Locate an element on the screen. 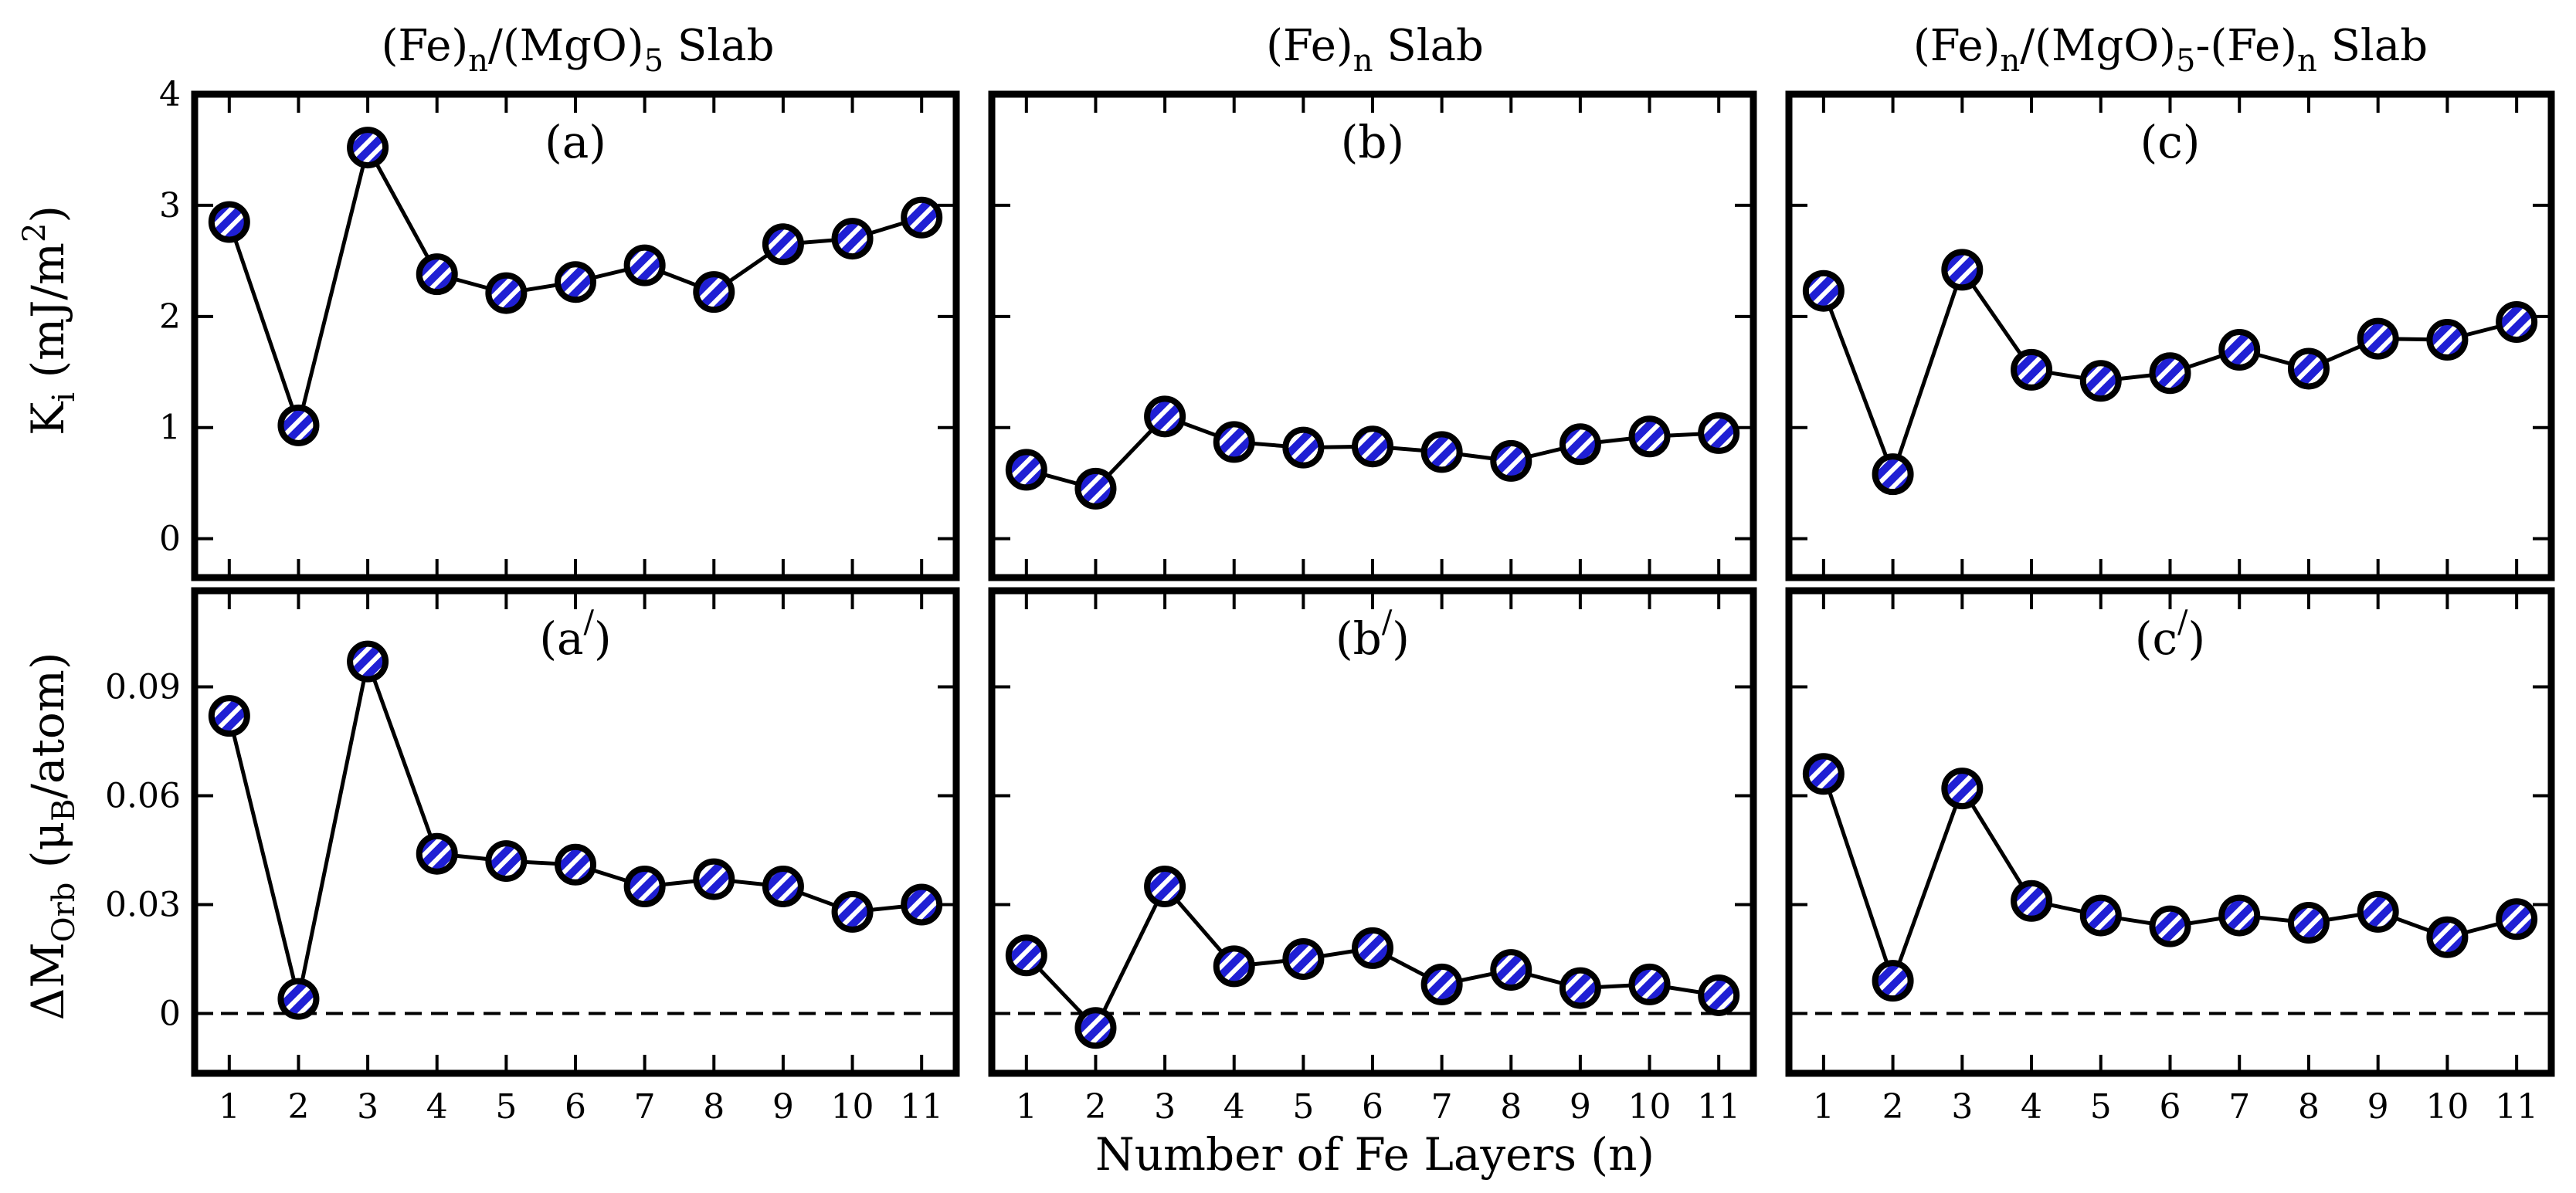 This screenshot has width=2576, height=1193. panel-2: (c) is located at coordinates (2170, 335).